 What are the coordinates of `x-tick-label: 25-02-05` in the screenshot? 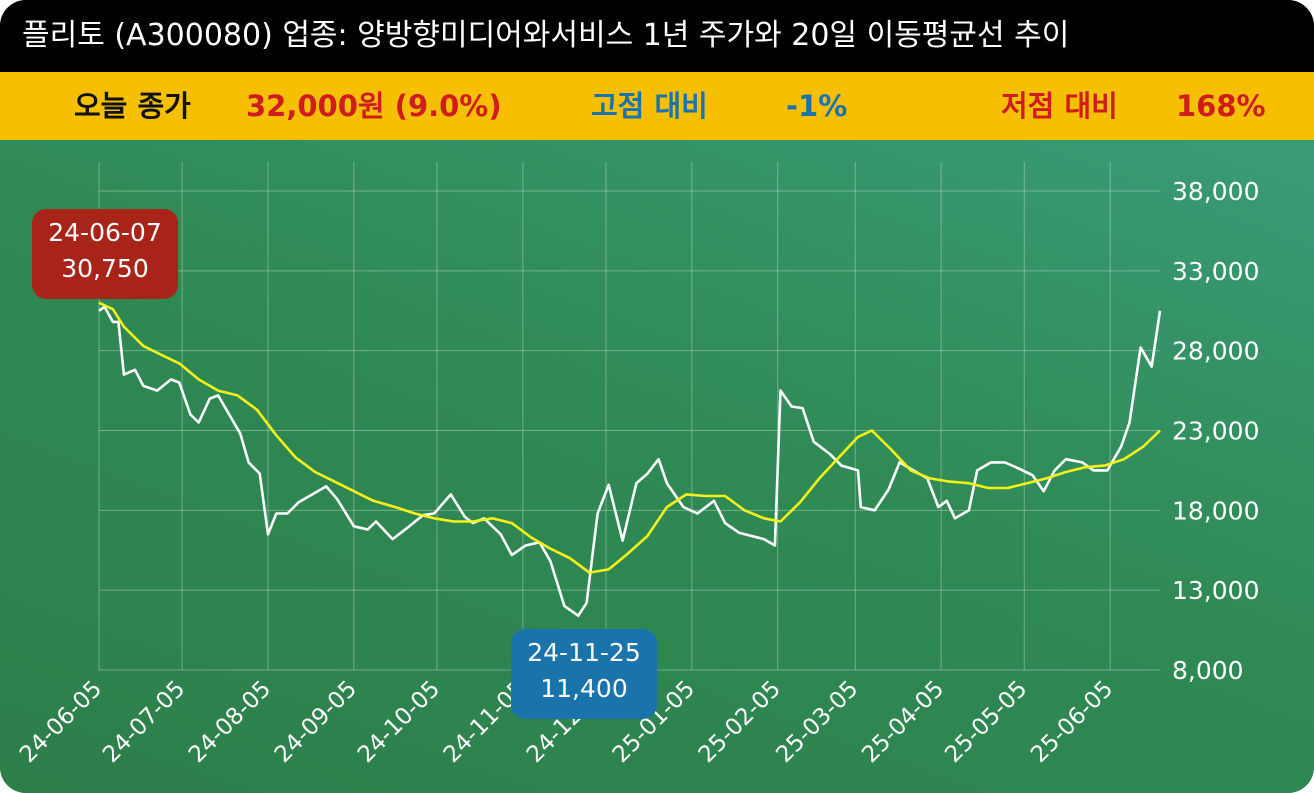 It's located at (740, 722).